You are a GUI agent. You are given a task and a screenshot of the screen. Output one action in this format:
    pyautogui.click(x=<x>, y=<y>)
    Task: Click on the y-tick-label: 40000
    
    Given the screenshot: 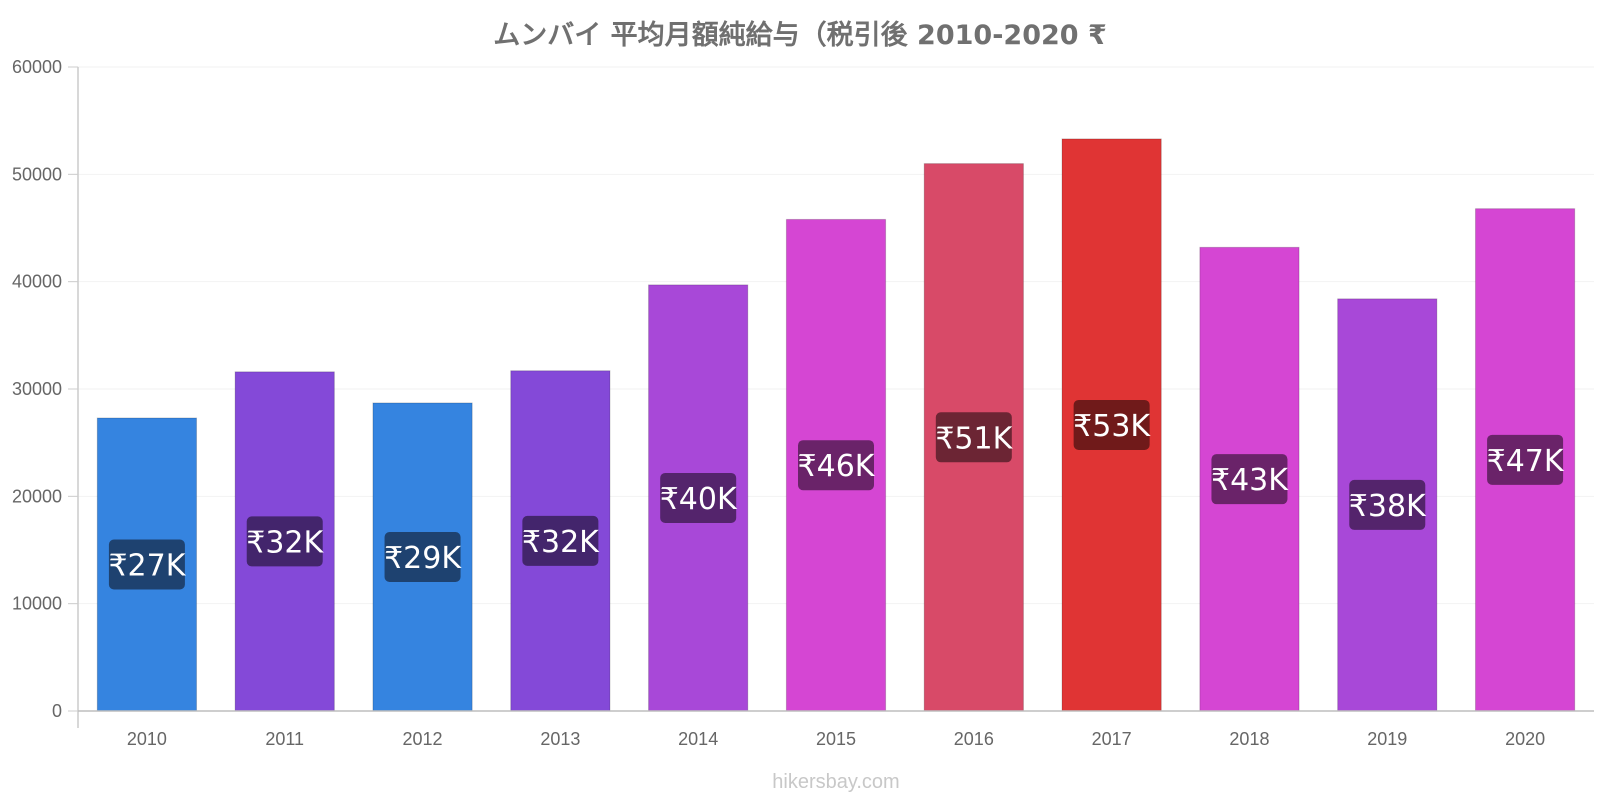 What is the action you would take?
    pyautogui.click(x=37, y=282)
    